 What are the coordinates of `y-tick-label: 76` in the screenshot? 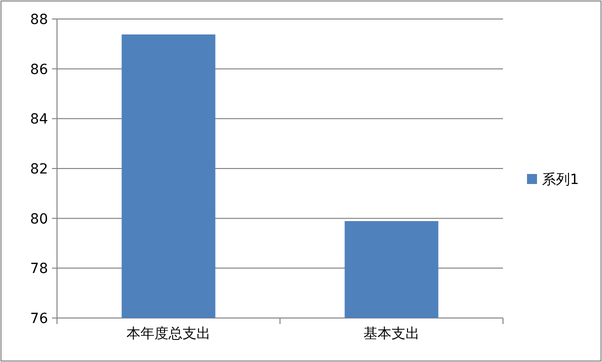 It's located at (39, 319).